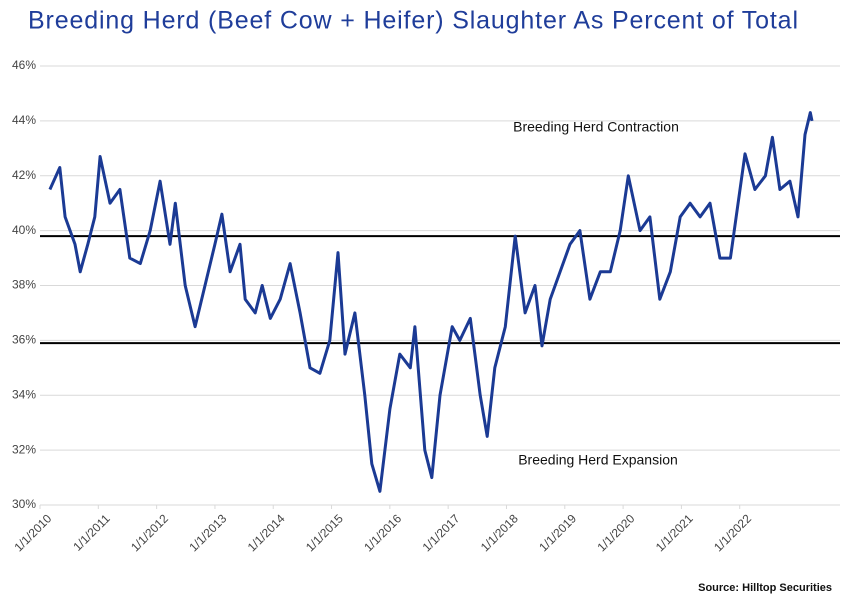 Image resolution: width=850 pixels, height=602 pixels. Describe the element at coordinates (24, 65) in the screenshot. I see `y-tick-label: 46%` at that location.